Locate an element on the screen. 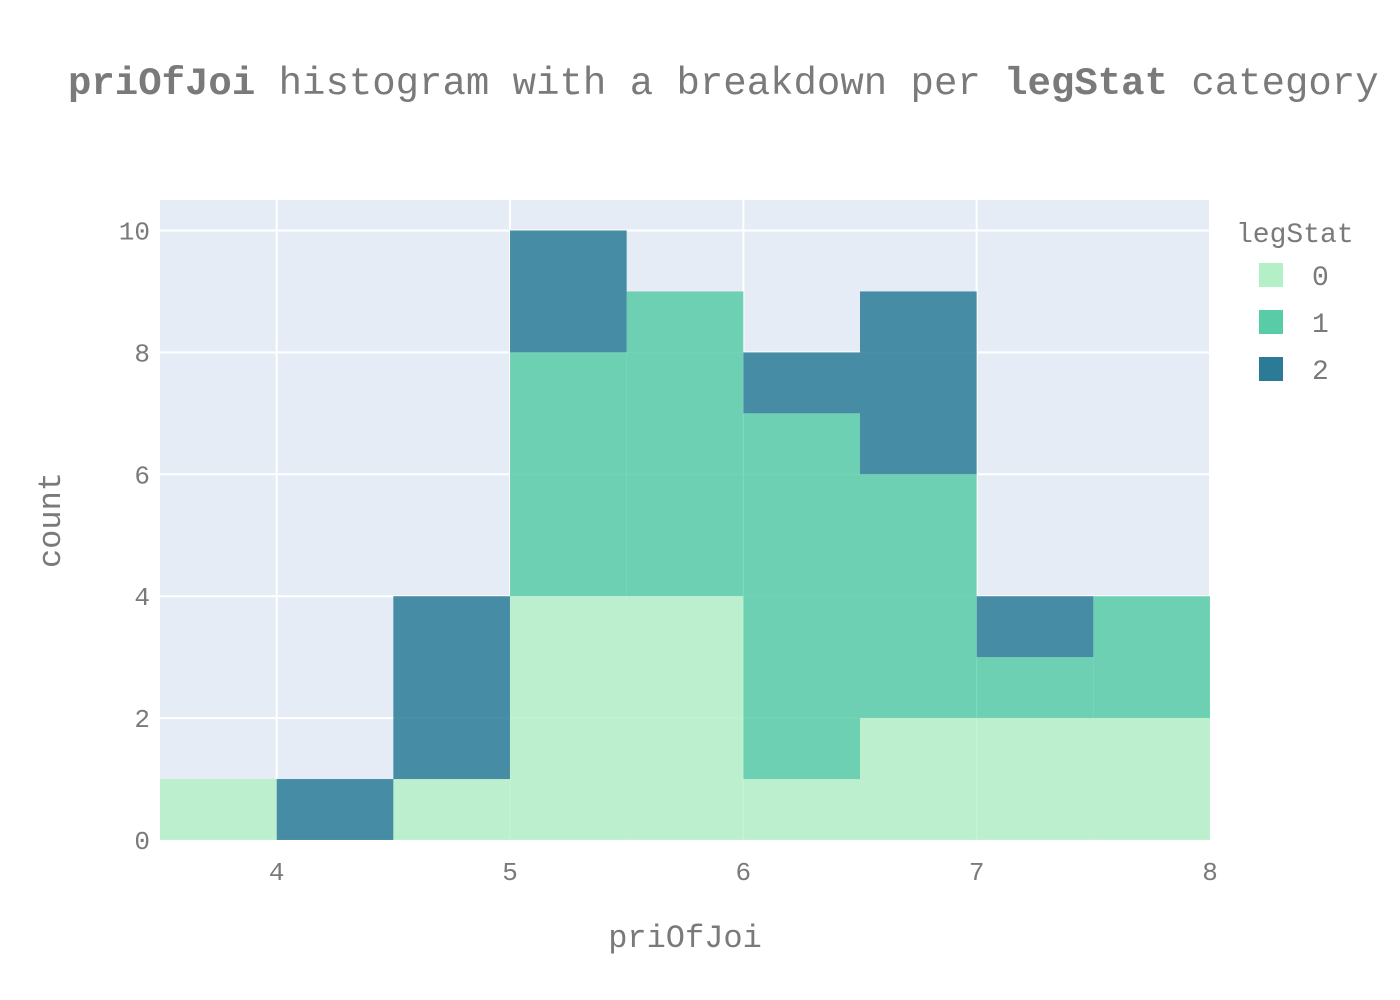 The height and width of the screenshot is (1000, 1400). y-tick-label: 0 is located at coordinates (142, 842).